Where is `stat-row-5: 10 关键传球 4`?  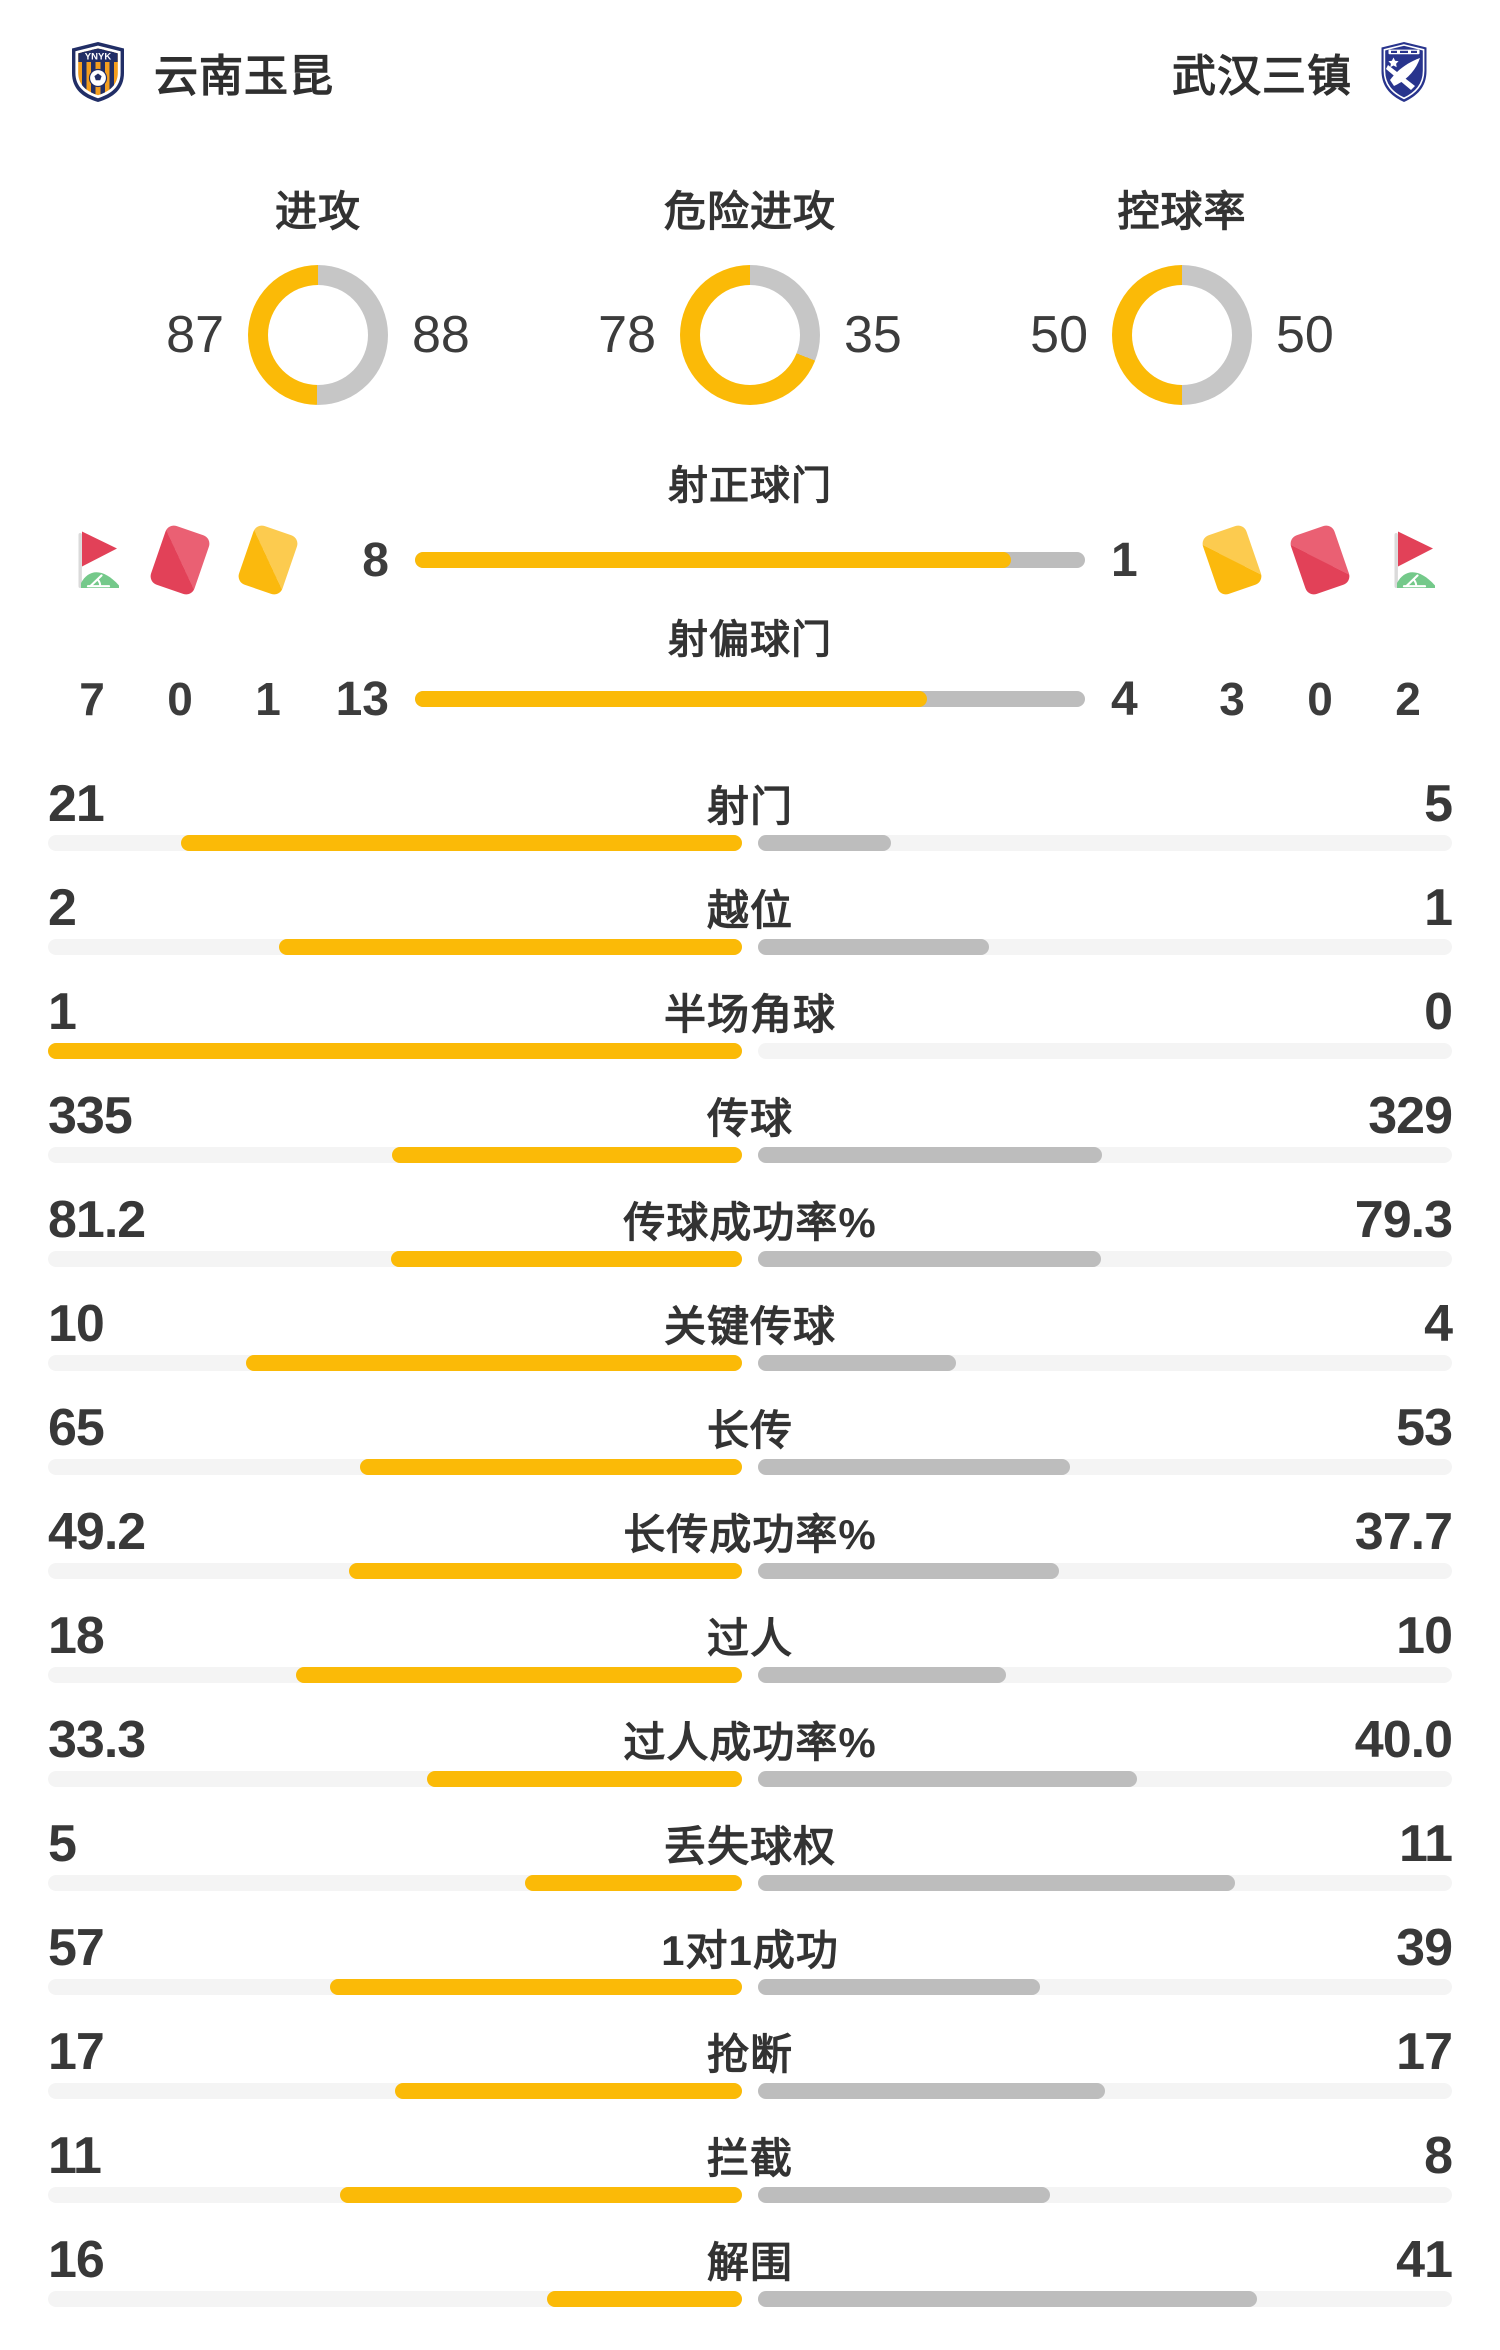
stat-row-5: 10 关键传球 4 is located at coordinates (750, 1332).